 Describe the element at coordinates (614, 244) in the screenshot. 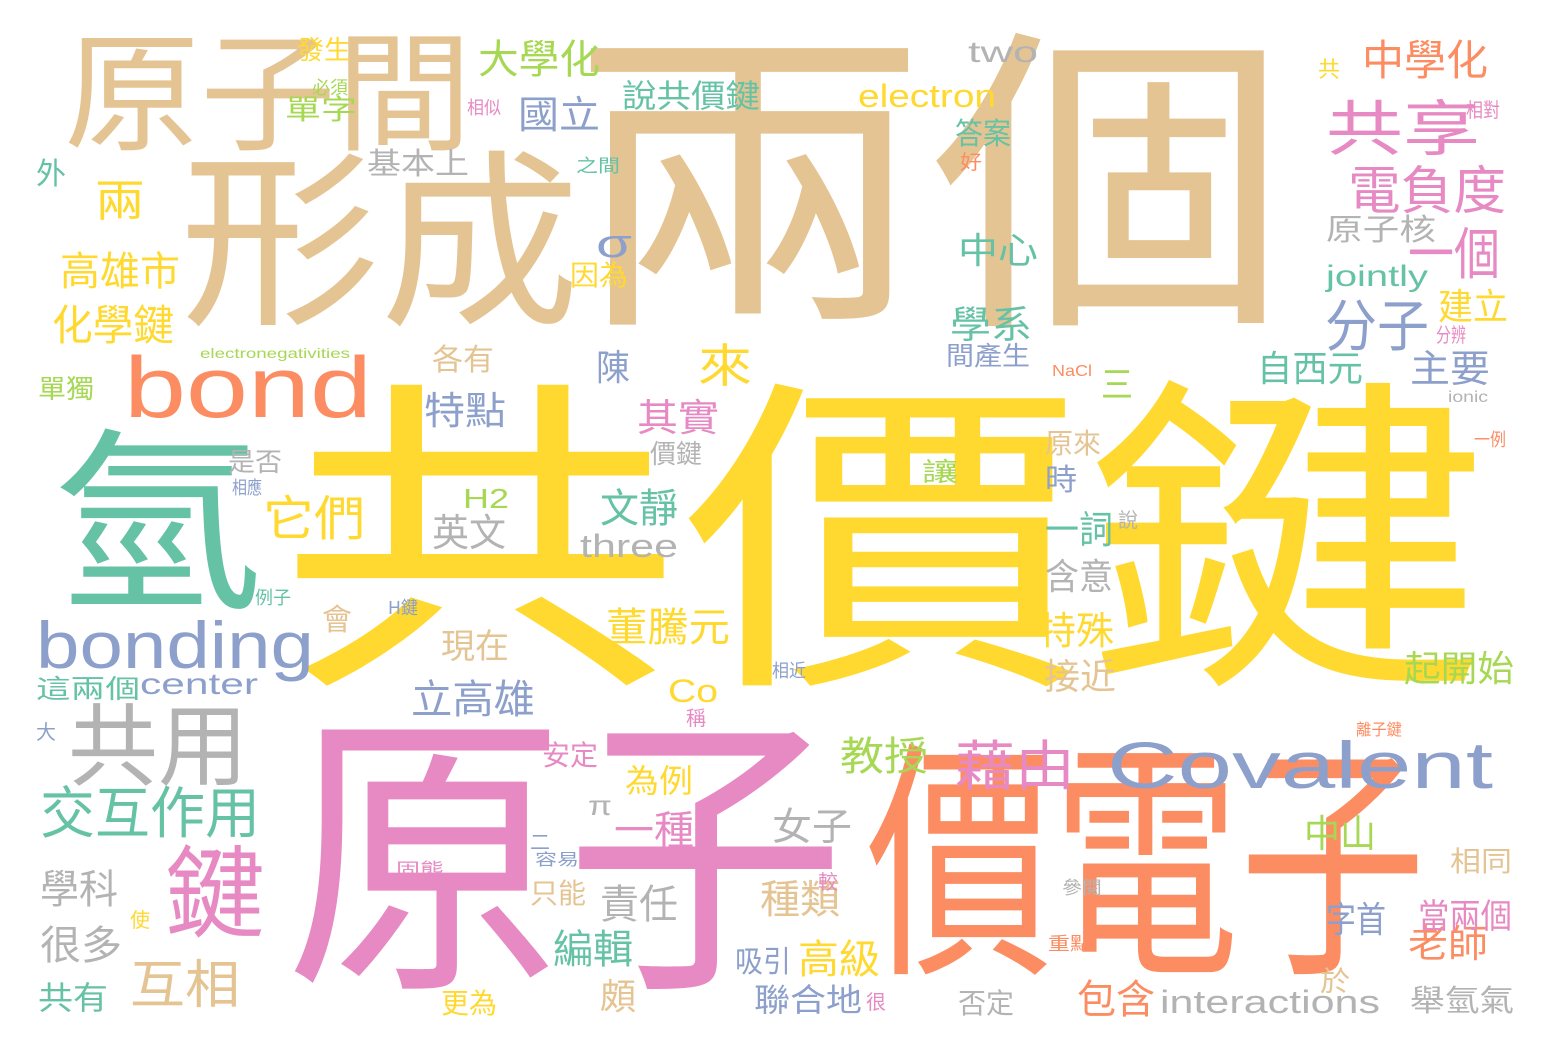

I see `word: σ` at that location.